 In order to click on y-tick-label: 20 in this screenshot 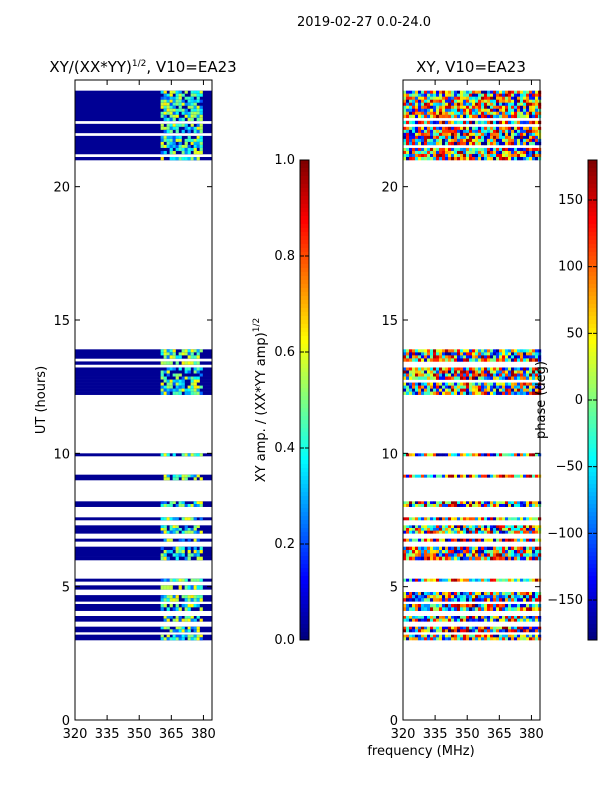, I will do `click(61, 188)`.